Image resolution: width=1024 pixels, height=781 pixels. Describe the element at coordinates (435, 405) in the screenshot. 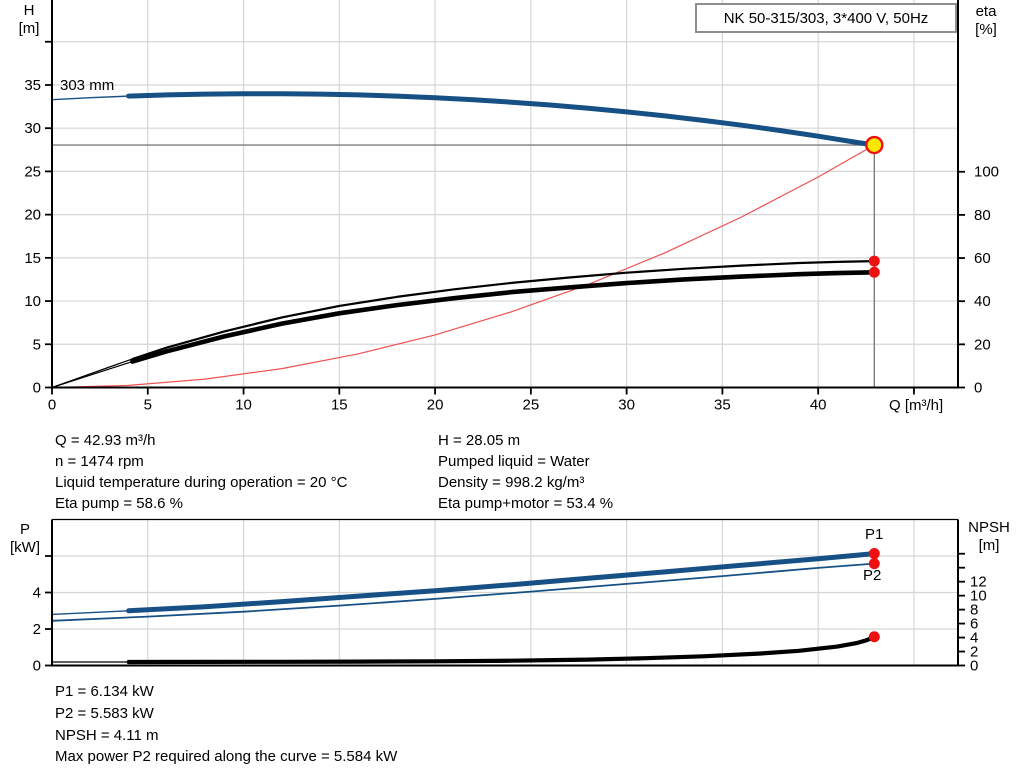

I see `x-axis-tick-label: 20` at that location.